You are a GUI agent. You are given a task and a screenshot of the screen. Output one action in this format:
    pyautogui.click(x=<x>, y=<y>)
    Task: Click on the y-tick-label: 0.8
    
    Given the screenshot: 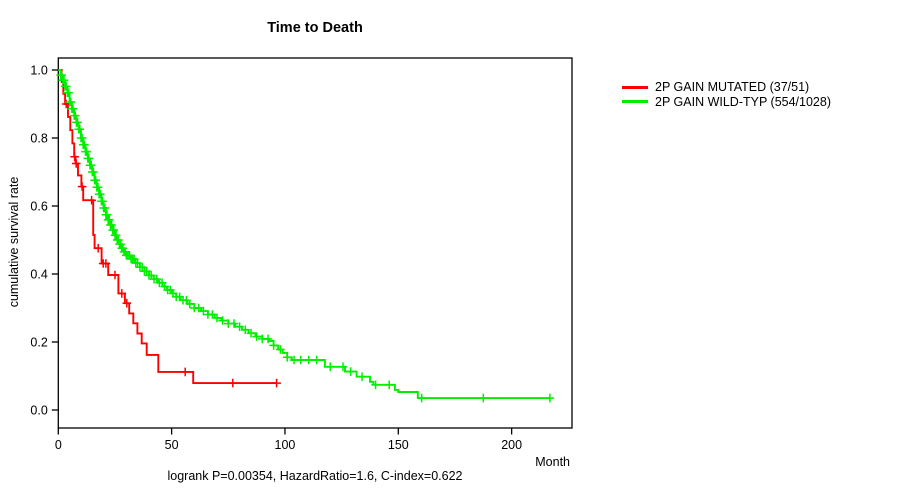 What is the action you would take?
    pyautogui.click(x=38, y=138)
    